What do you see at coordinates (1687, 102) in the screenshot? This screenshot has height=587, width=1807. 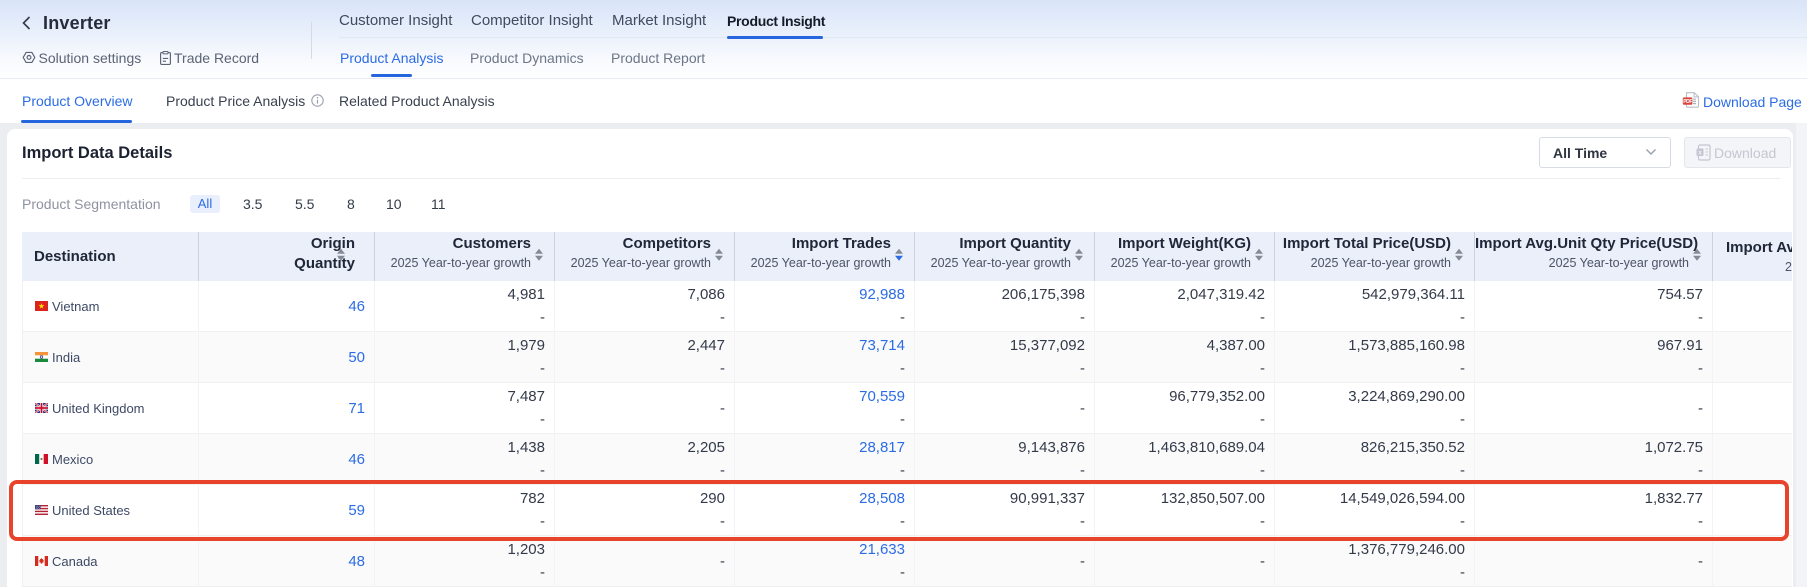 I see `svg-text: PDF` at bounding box center [1687, 102].